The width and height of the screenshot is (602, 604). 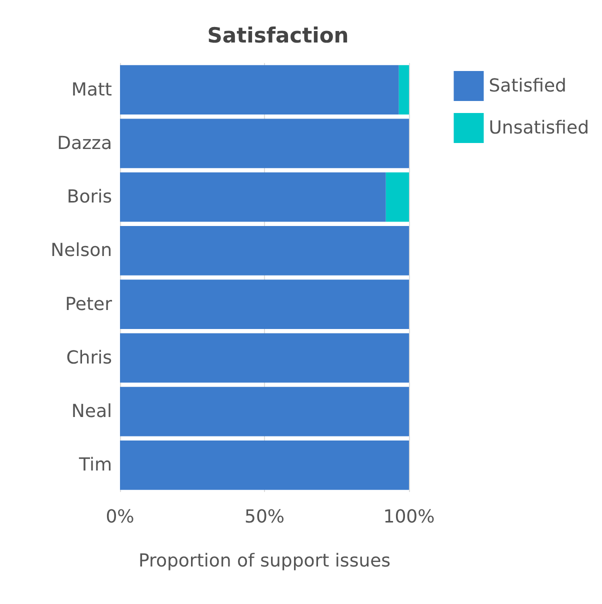 What do you see at coordinates (84, 143) in the screenshot?
I see `y-tick-label: Dazza` at bounding box center [84, 143].